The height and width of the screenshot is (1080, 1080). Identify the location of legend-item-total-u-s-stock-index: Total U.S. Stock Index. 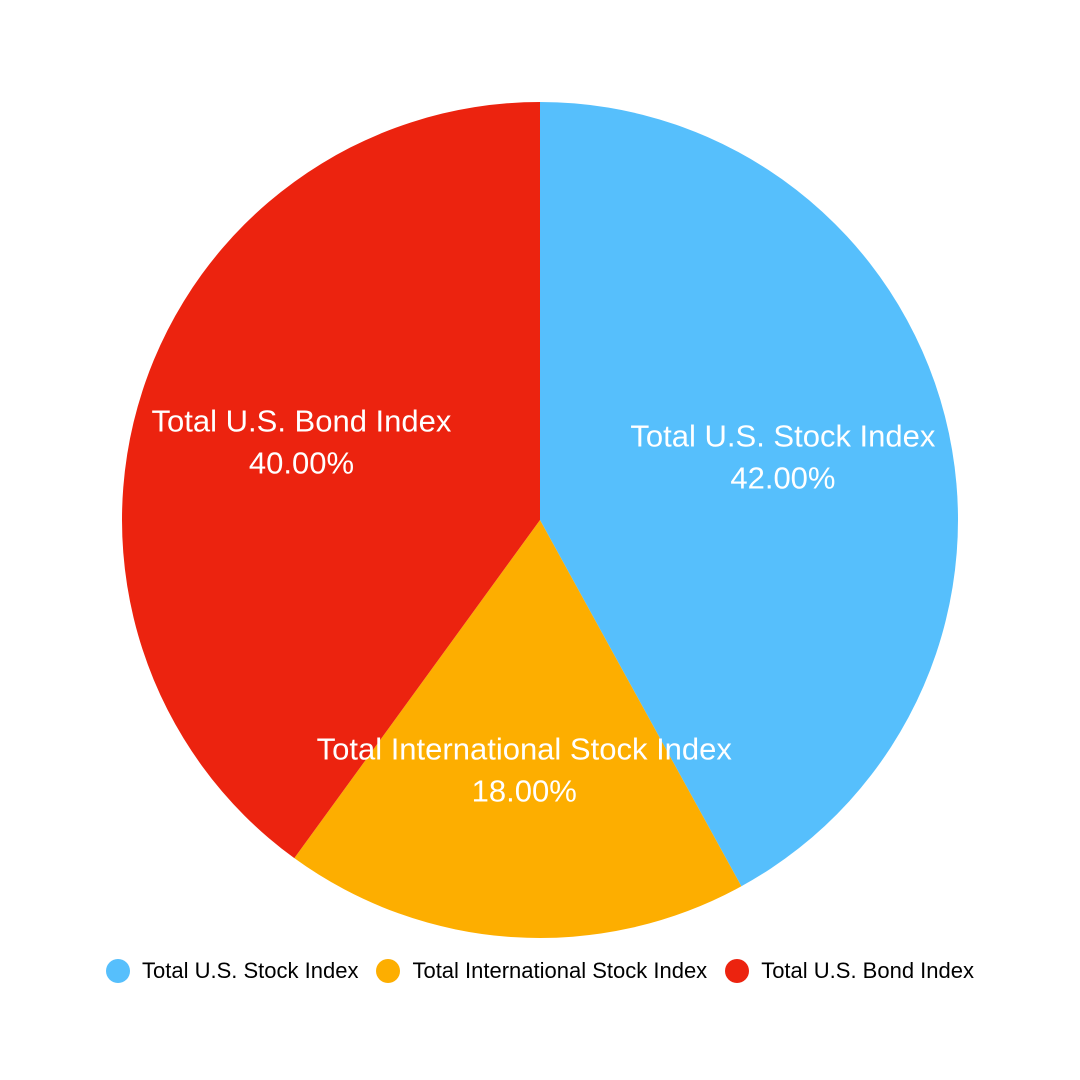
(232, 971).